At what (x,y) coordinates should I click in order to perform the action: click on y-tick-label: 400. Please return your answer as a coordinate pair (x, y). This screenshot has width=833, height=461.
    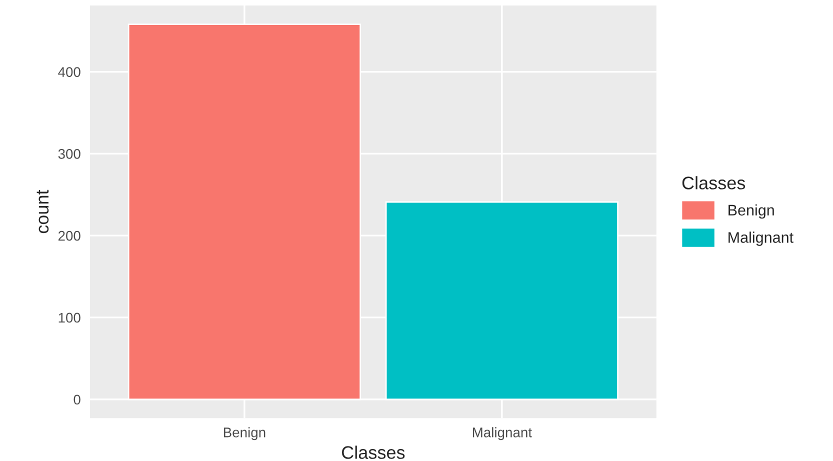
    Looking at the image, I should click on (69, 72).